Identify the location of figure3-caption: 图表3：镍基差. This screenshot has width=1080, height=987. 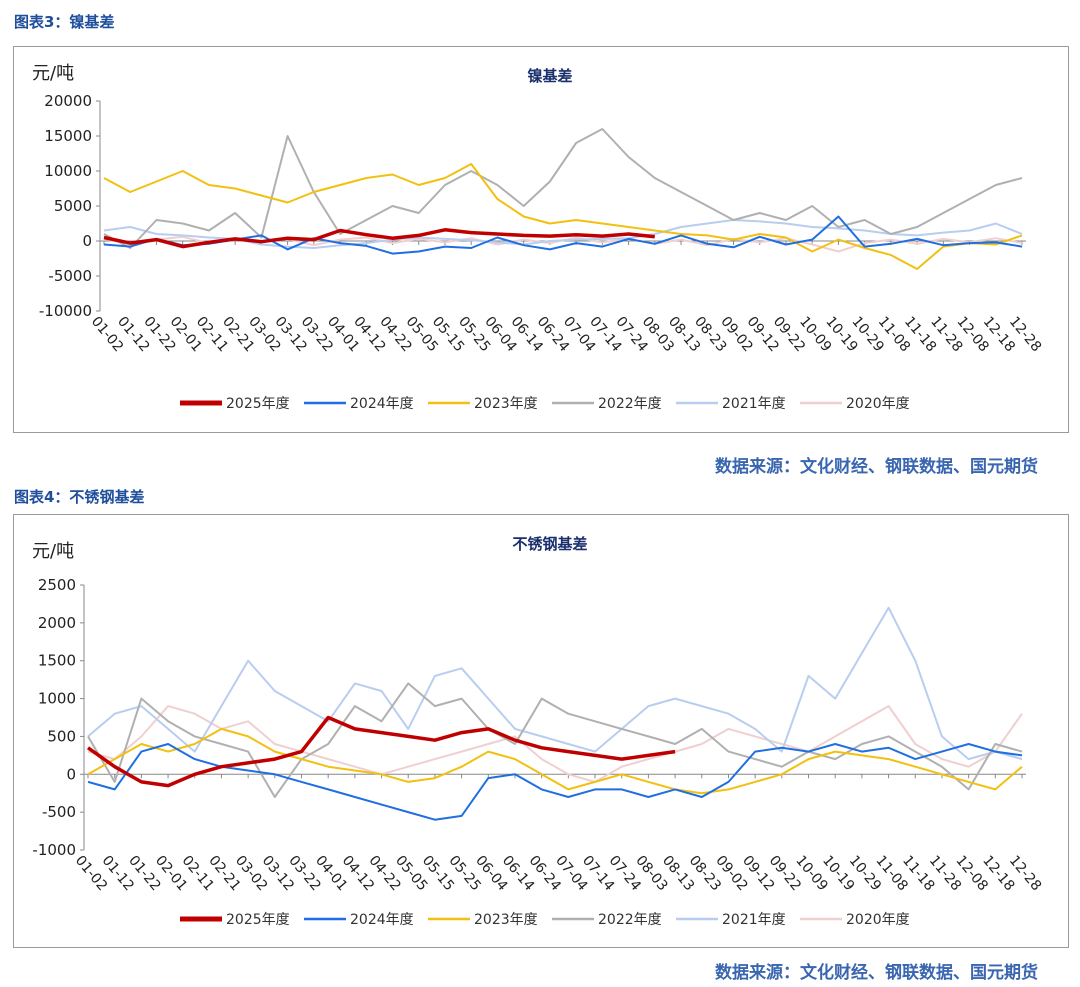
(64, 22).